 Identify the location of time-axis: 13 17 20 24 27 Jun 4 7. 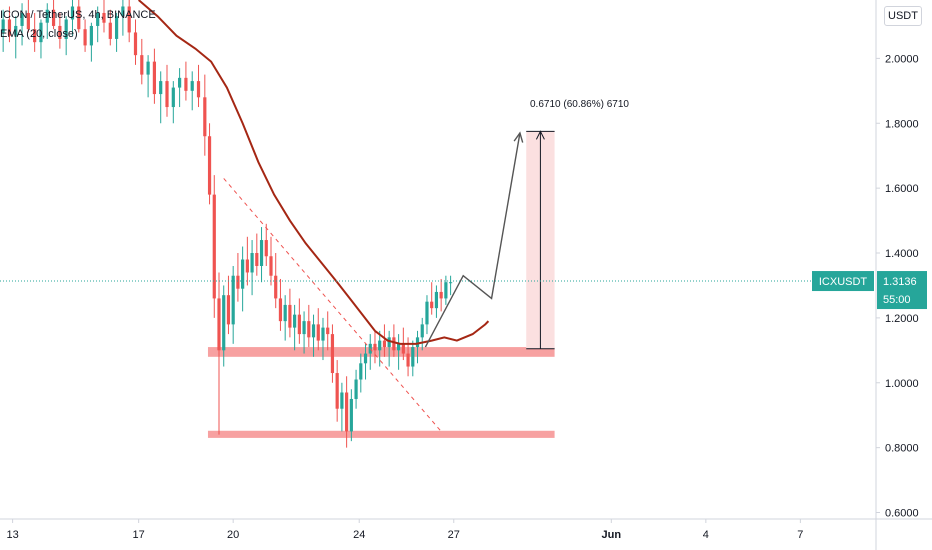
(404, 530).